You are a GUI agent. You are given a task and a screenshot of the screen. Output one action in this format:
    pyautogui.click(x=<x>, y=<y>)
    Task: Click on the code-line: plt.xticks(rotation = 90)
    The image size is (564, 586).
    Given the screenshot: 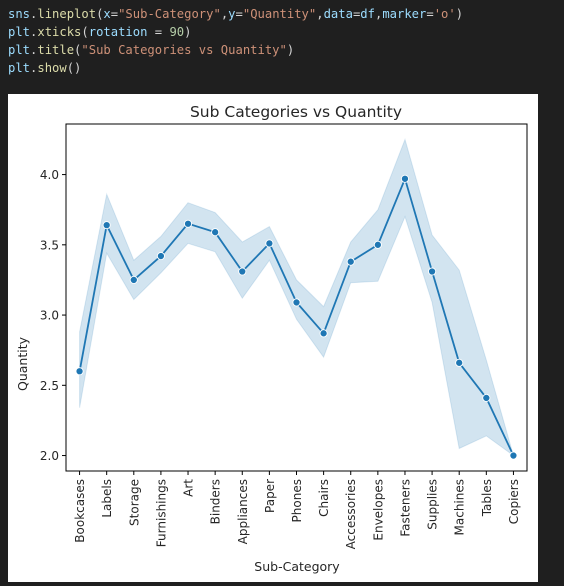 What is the action you would take?
    pyautogui.click(x=99, y=32)
    